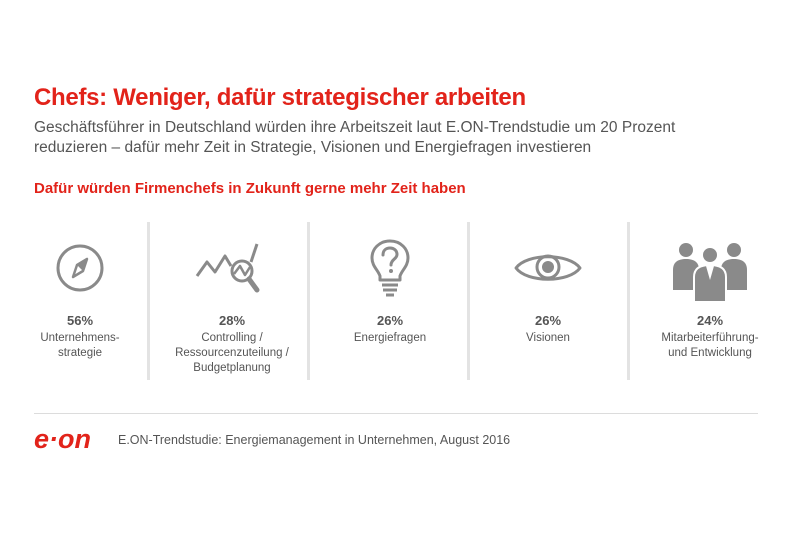 The width and height of the screenshot is (800, 533). I want to click on item-label: Mitarbeiterführung- und Entwicklung, so click(710, 346).